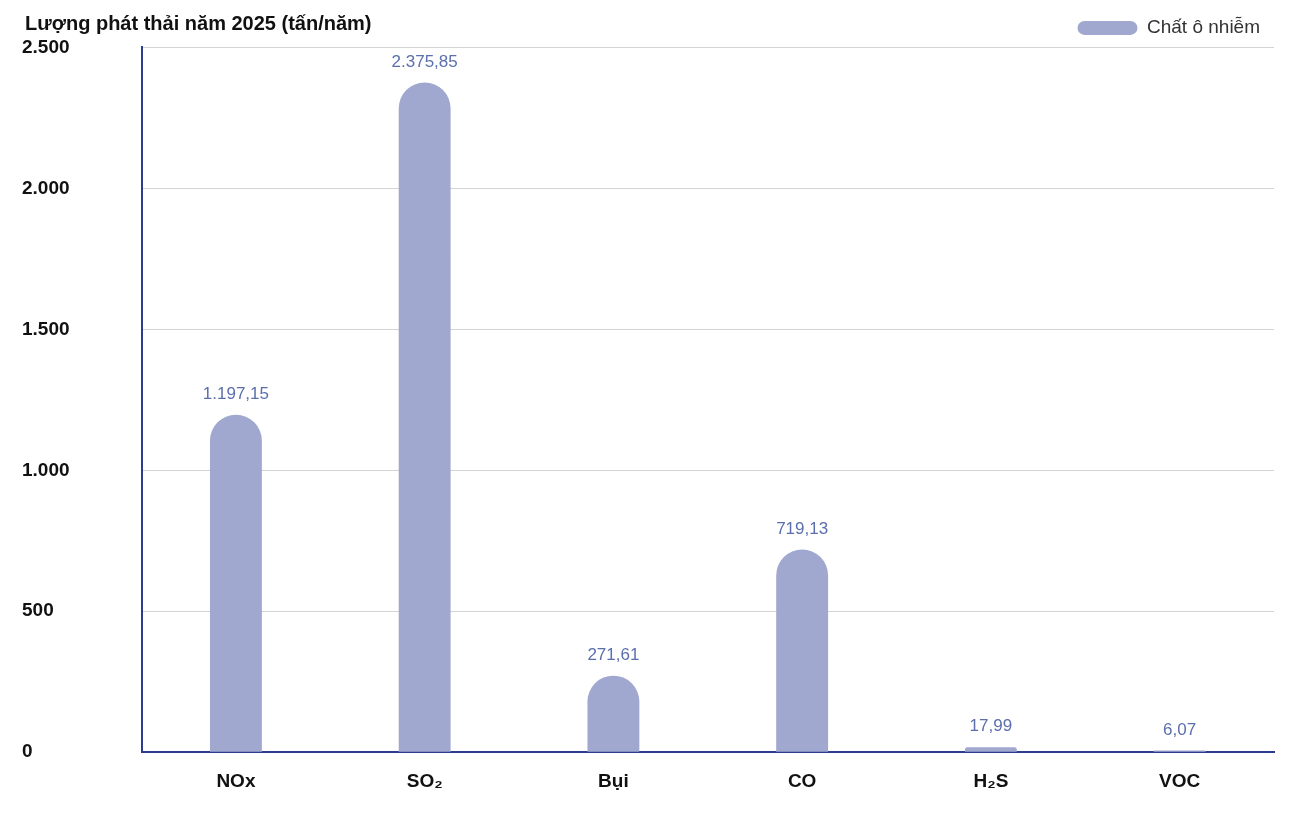 This screenshot has height=819, width=1310. Describe the element at coordinates (46, 46) in the screenshot. I see `y-tick-label: 2.500` at that location.